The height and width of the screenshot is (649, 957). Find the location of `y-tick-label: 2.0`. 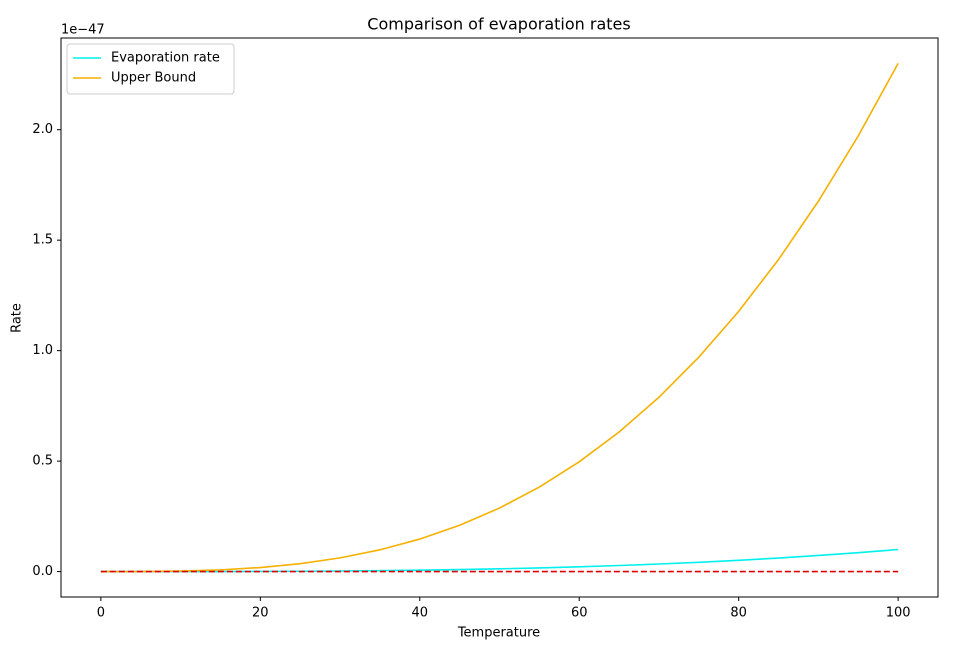

y-tick-label: 2.0 is located at coordinates (42, 129).